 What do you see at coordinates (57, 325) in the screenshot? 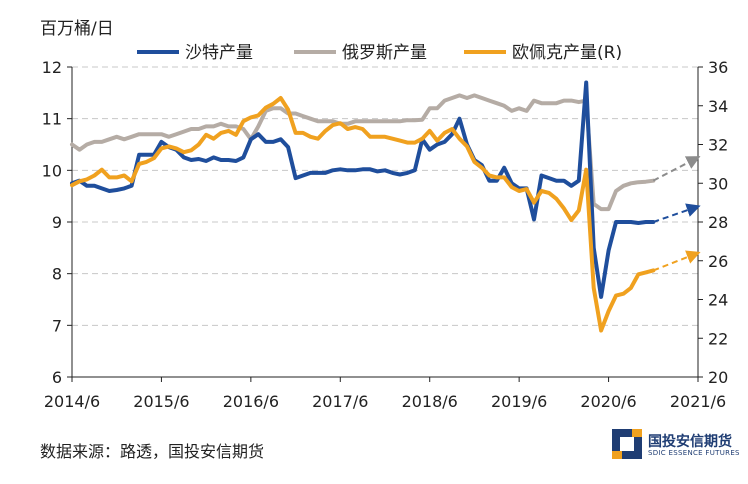
I see `y-left-tick-label: 7` at bounding box center [57, 325].